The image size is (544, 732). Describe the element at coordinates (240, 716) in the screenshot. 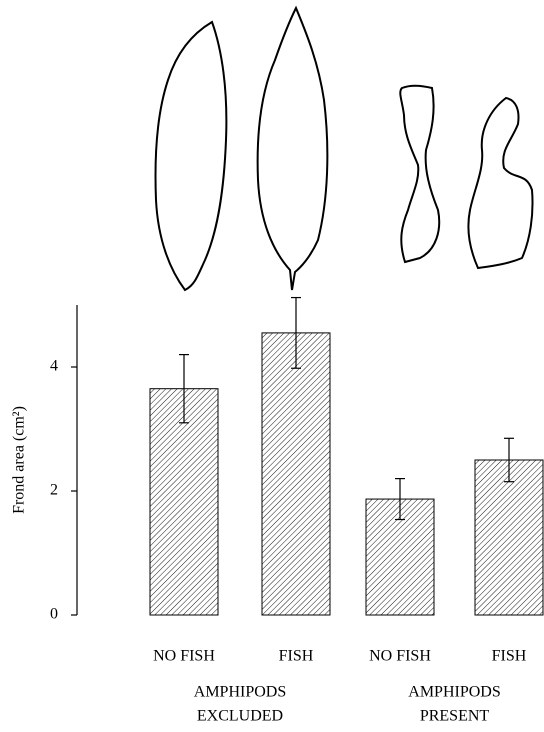

I see `group-label: EXCLUDED` at that location.